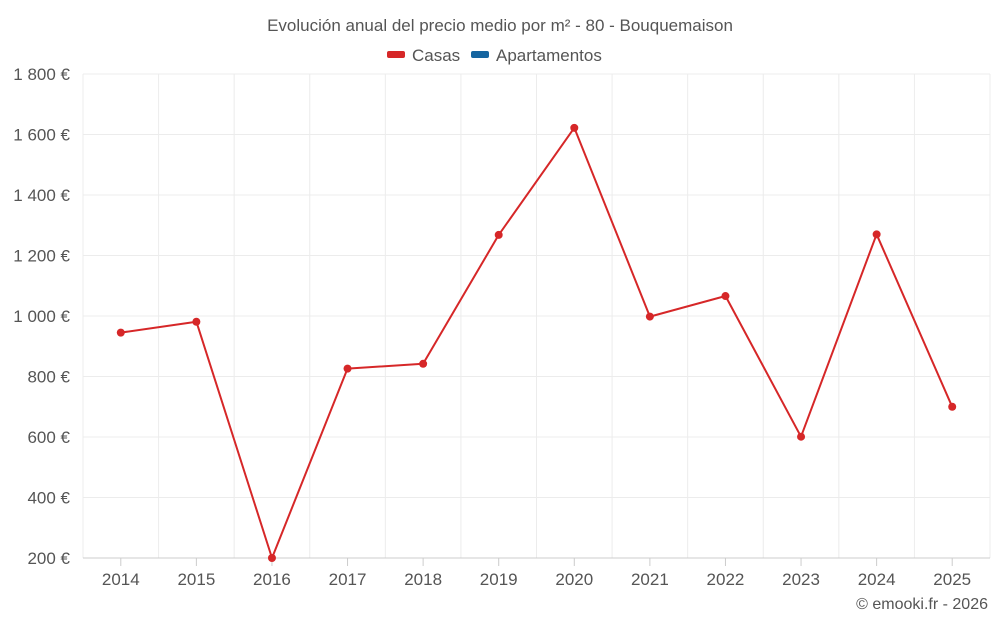 The width and height of the screenshot is (1000, 625). Describe the element at coordinates (396, 54) in the screenshot. I see `legend-swatch-casas` at that location.